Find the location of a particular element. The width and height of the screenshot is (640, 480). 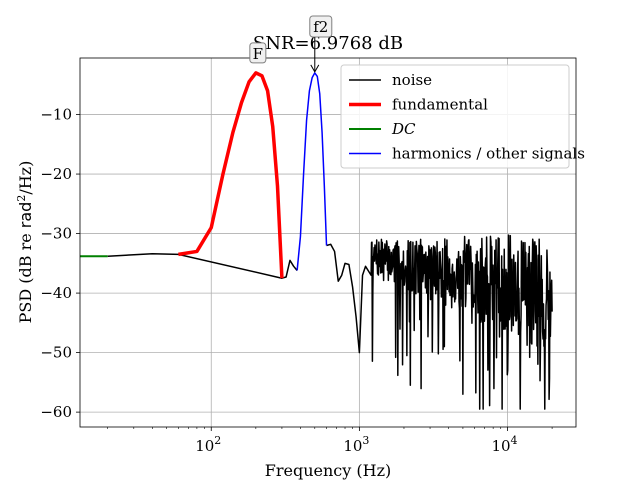

legend-label-noise: noise is located at coordinates (412, 80).